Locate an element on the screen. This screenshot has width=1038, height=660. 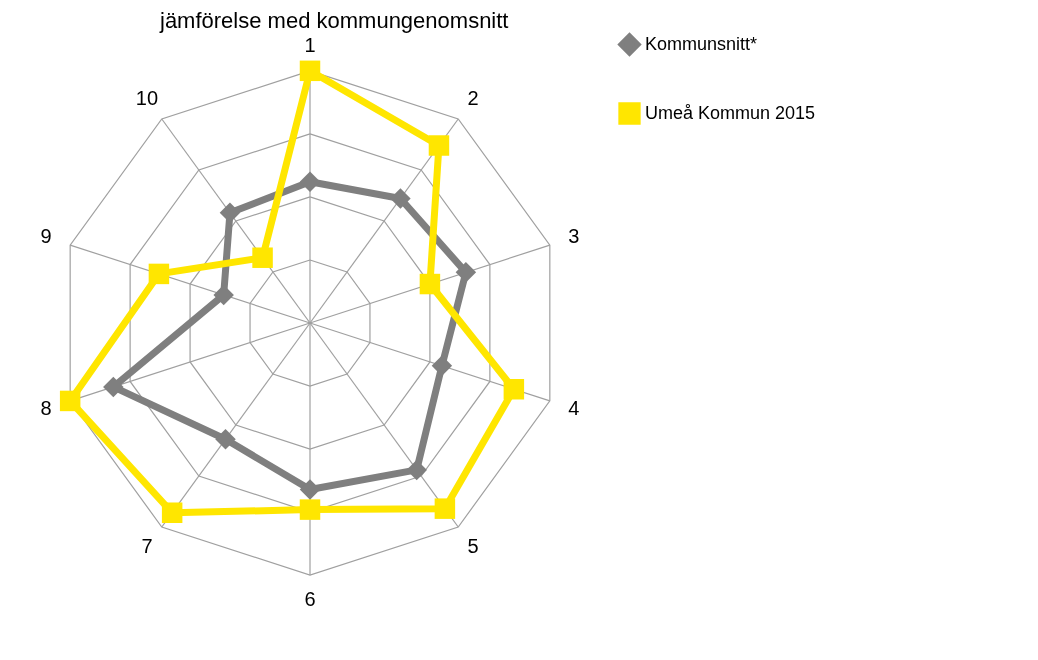
legend-label: Umeå Kommun 2015 is located at coordinates (730, 112).